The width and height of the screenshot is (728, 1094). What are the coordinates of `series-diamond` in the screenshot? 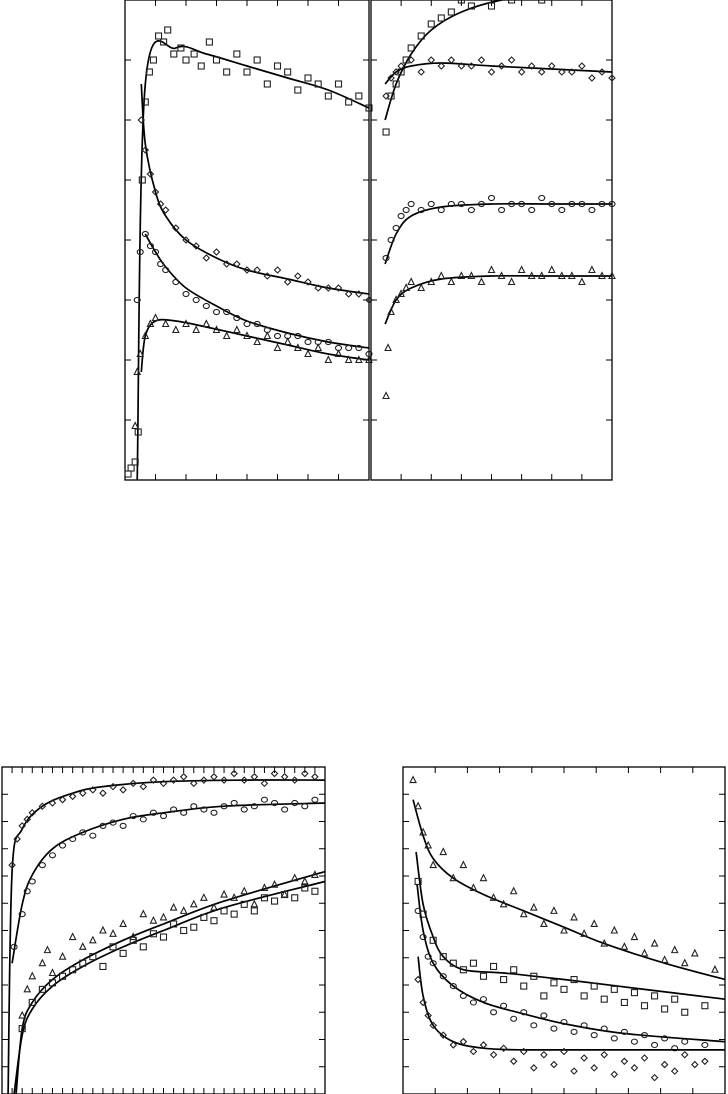 It's located at (569, 1019).